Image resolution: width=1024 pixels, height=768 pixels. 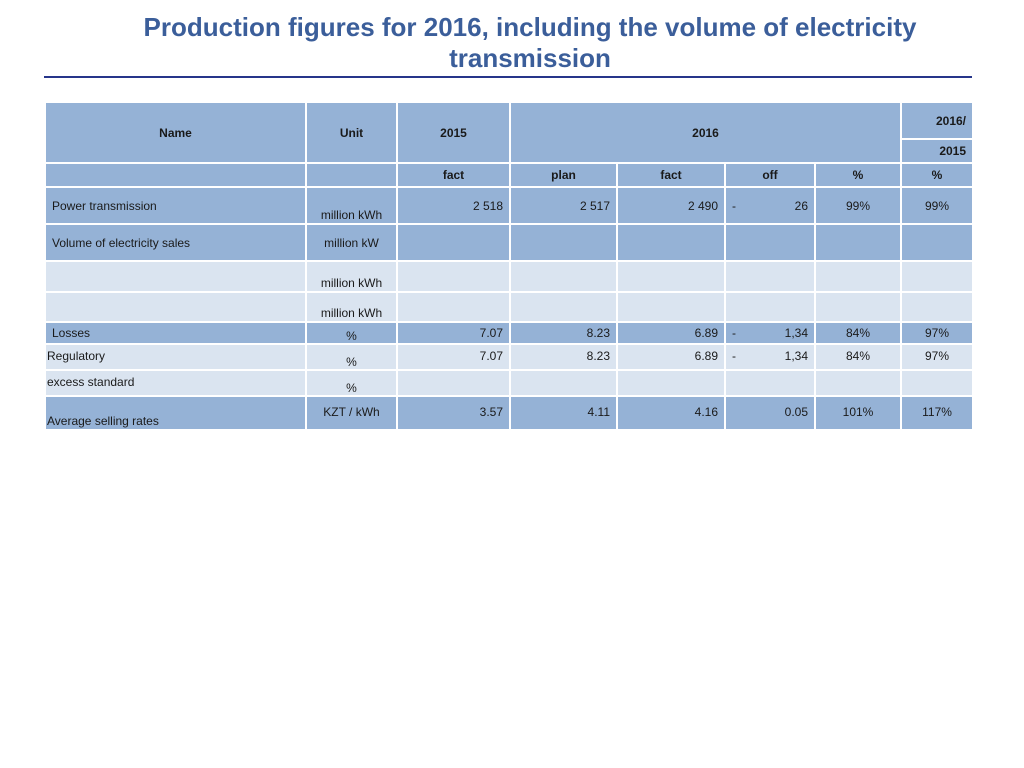 I want to click on header-unit: Unit, so click(x=351, y=132).